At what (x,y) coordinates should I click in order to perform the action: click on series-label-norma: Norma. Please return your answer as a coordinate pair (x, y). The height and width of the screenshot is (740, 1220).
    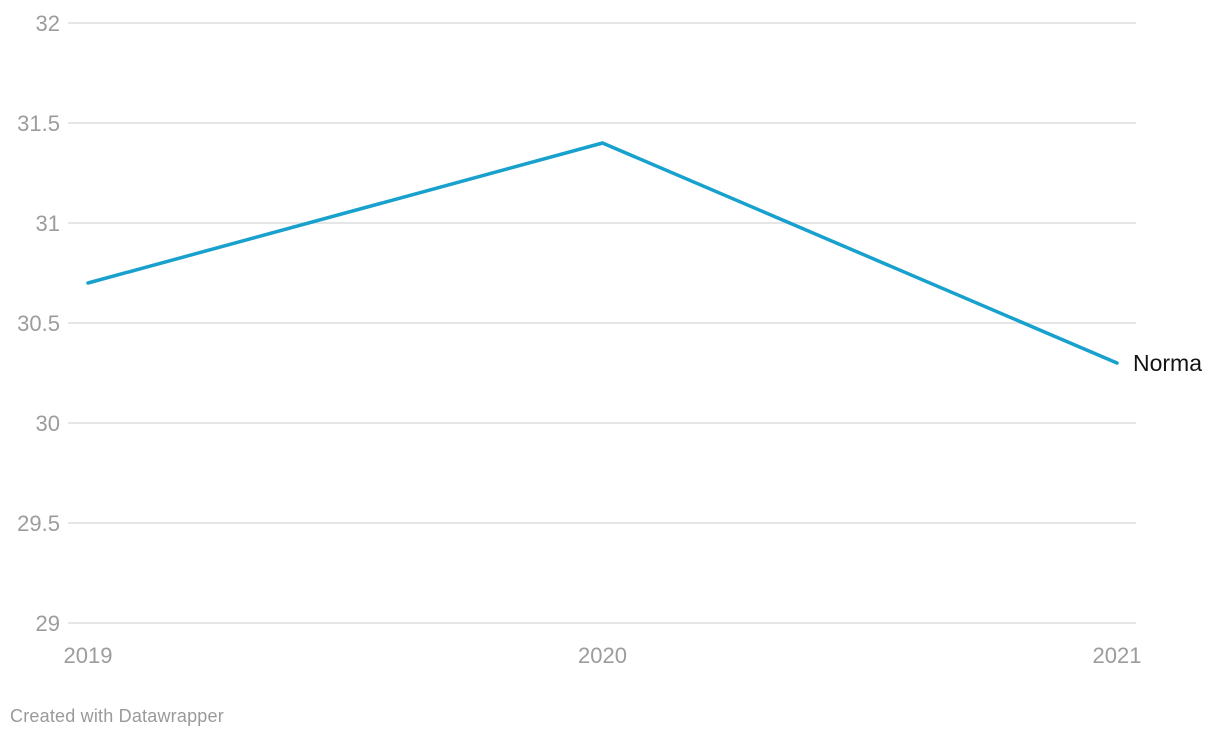
    Looking at the image, I should click on (1167, 363).